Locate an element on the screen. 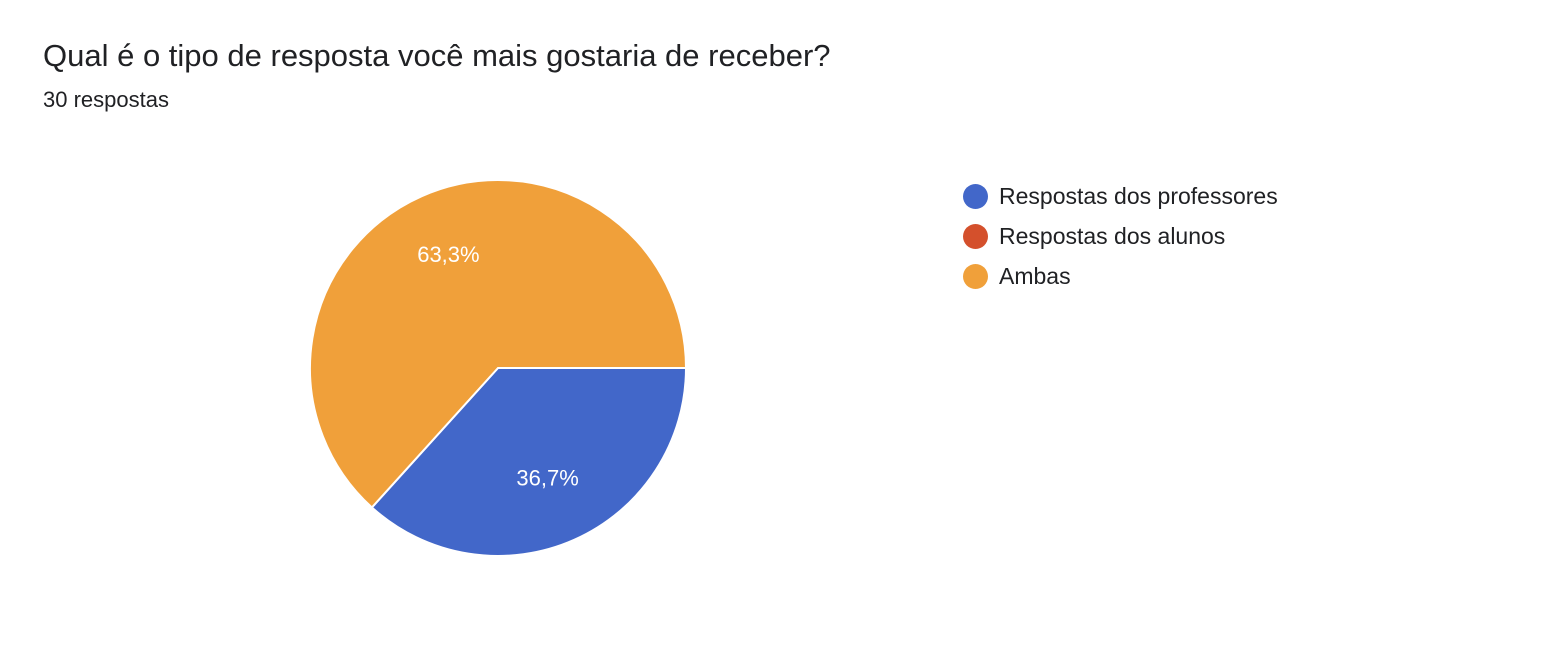  legend-item-ambas: Ambas is located at coordinates (1120, 276).